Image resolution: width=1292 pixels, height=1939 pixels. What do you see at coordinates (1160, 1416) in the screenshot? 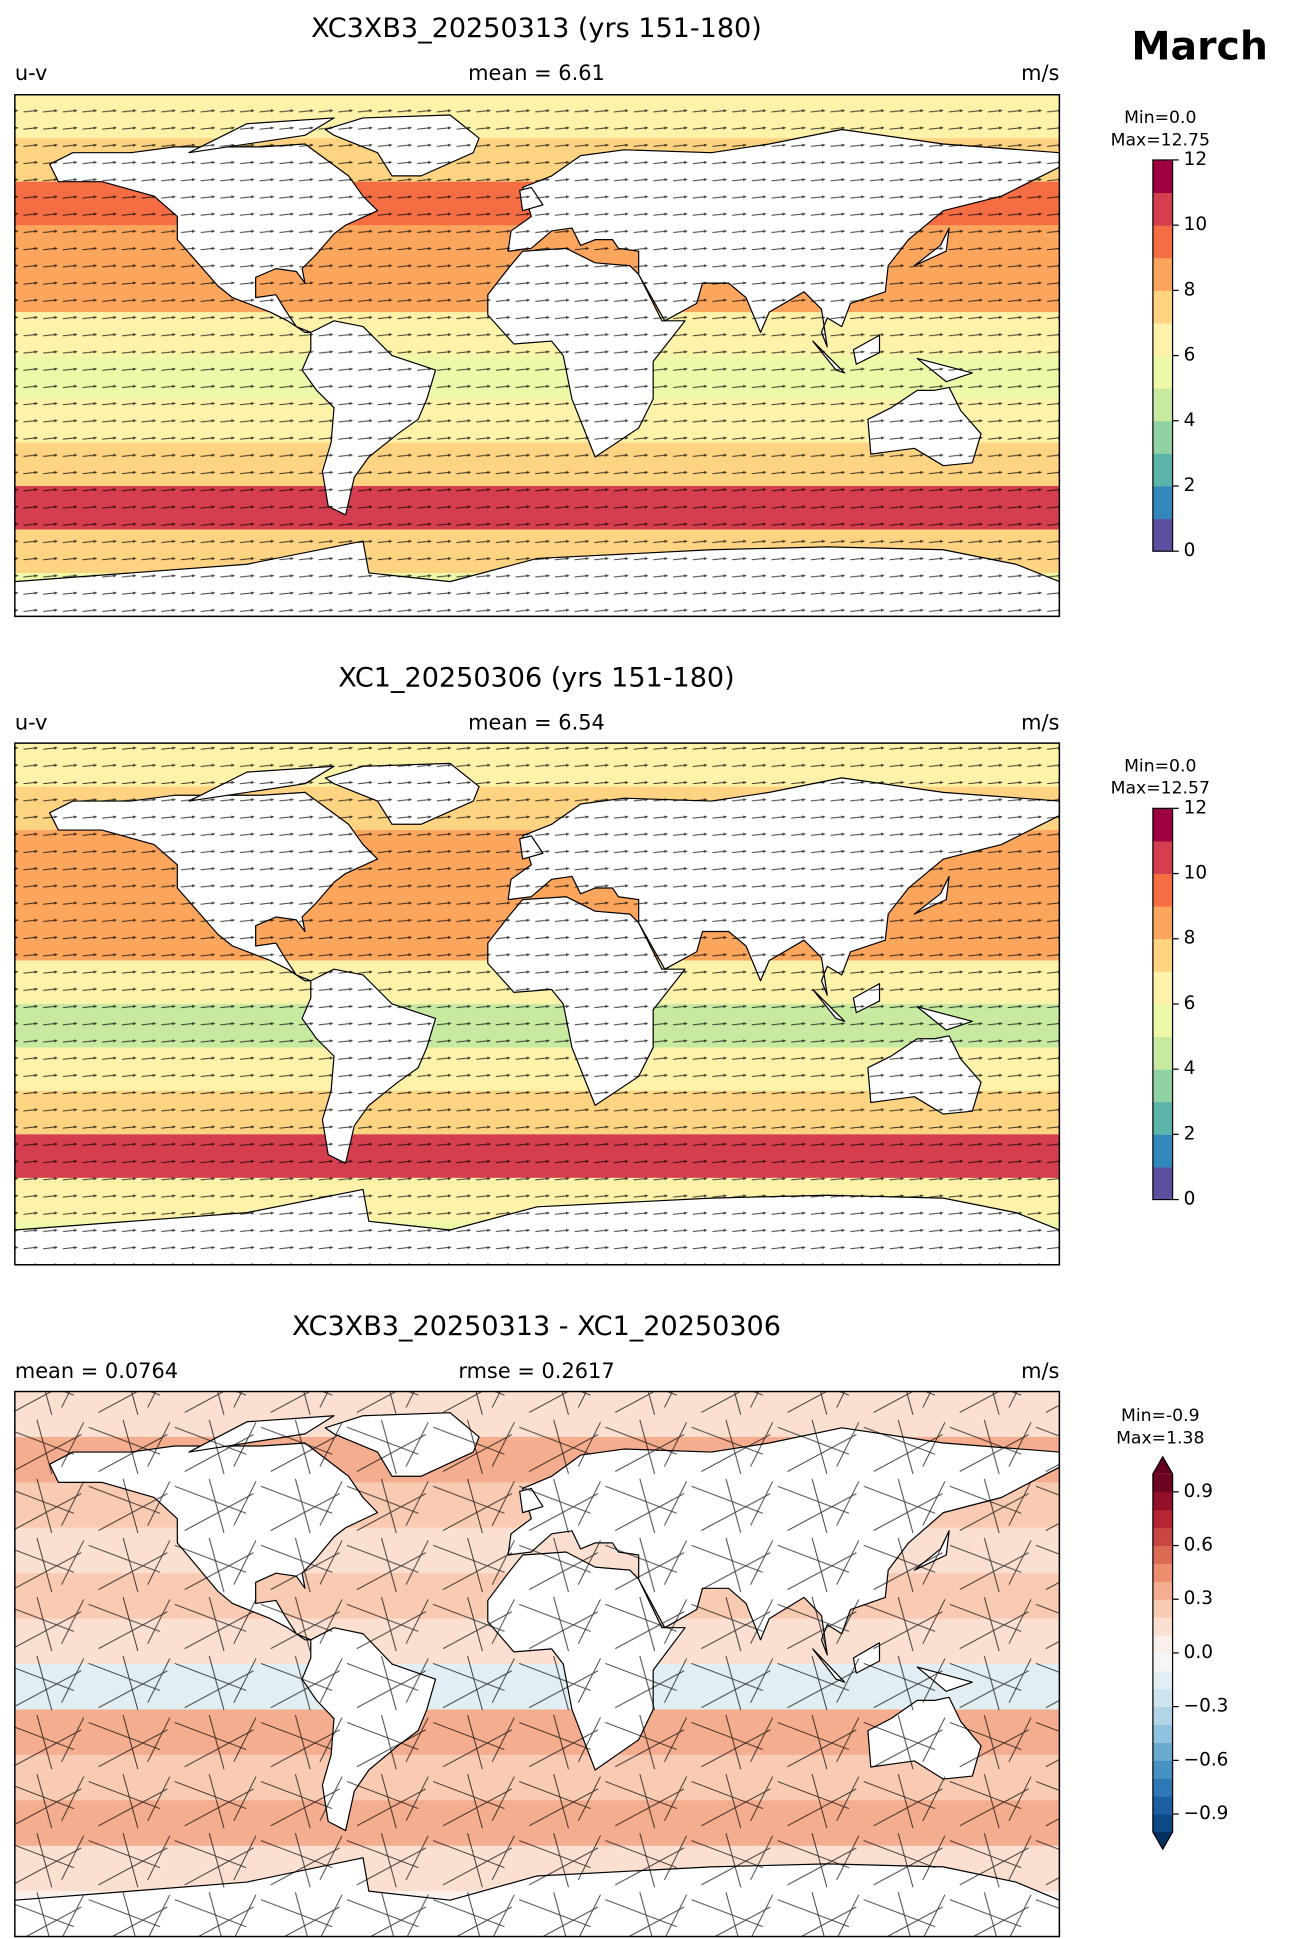
I see `colorbar-min: Min=-0.9` at bounding box center [1160, 1416].